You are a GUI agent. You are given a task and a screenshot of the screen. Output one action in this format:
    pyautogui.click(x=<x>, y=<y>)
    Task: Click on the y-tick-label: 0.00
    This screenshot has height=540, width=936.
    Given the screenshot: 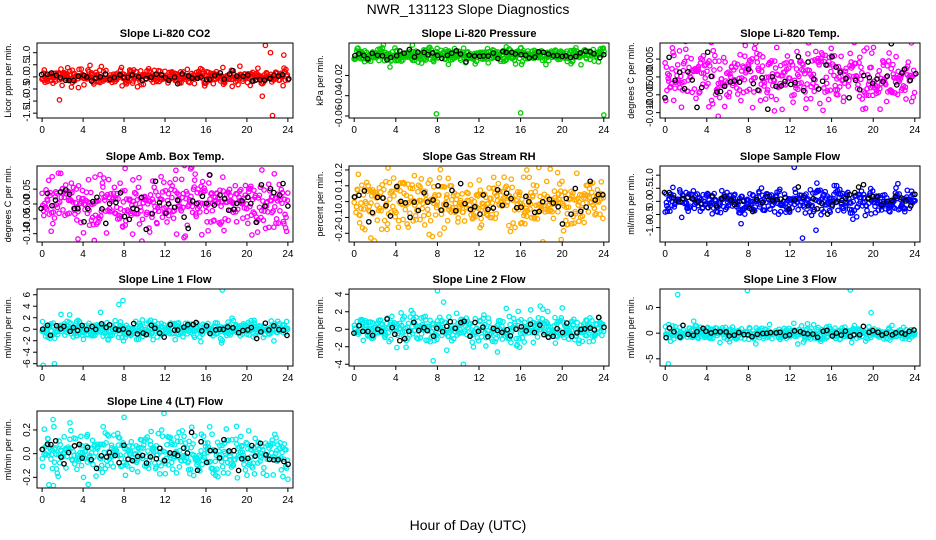 What is the action you would take?
    pyautogui.click(x=27, y=204)
    